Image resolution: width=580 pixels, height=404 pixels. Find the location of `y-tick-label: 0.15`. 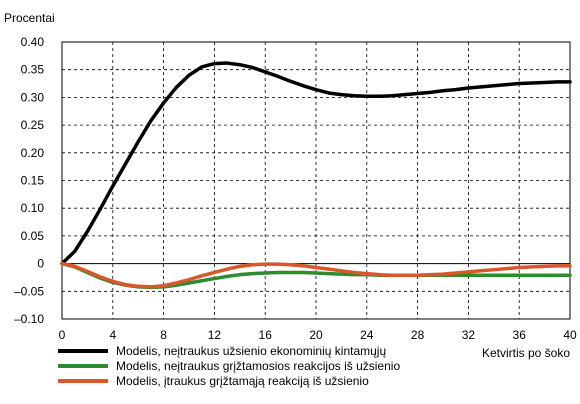

y-tick-label: 0.15 is located at coordinates (33, 181).